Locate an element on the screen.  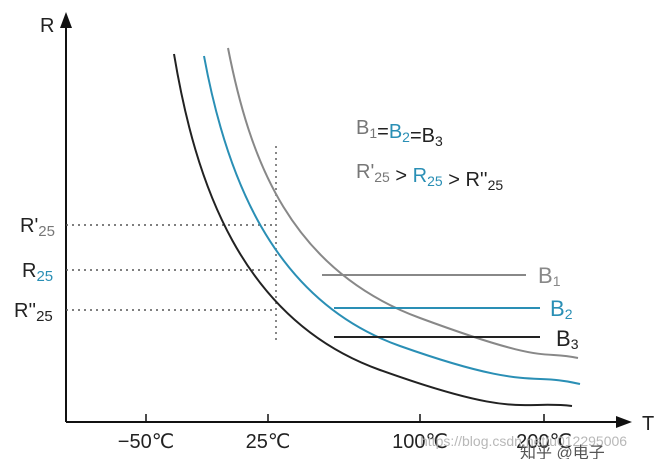
x-tick-label-2: 100℃ is located at coordinates (420, 442).